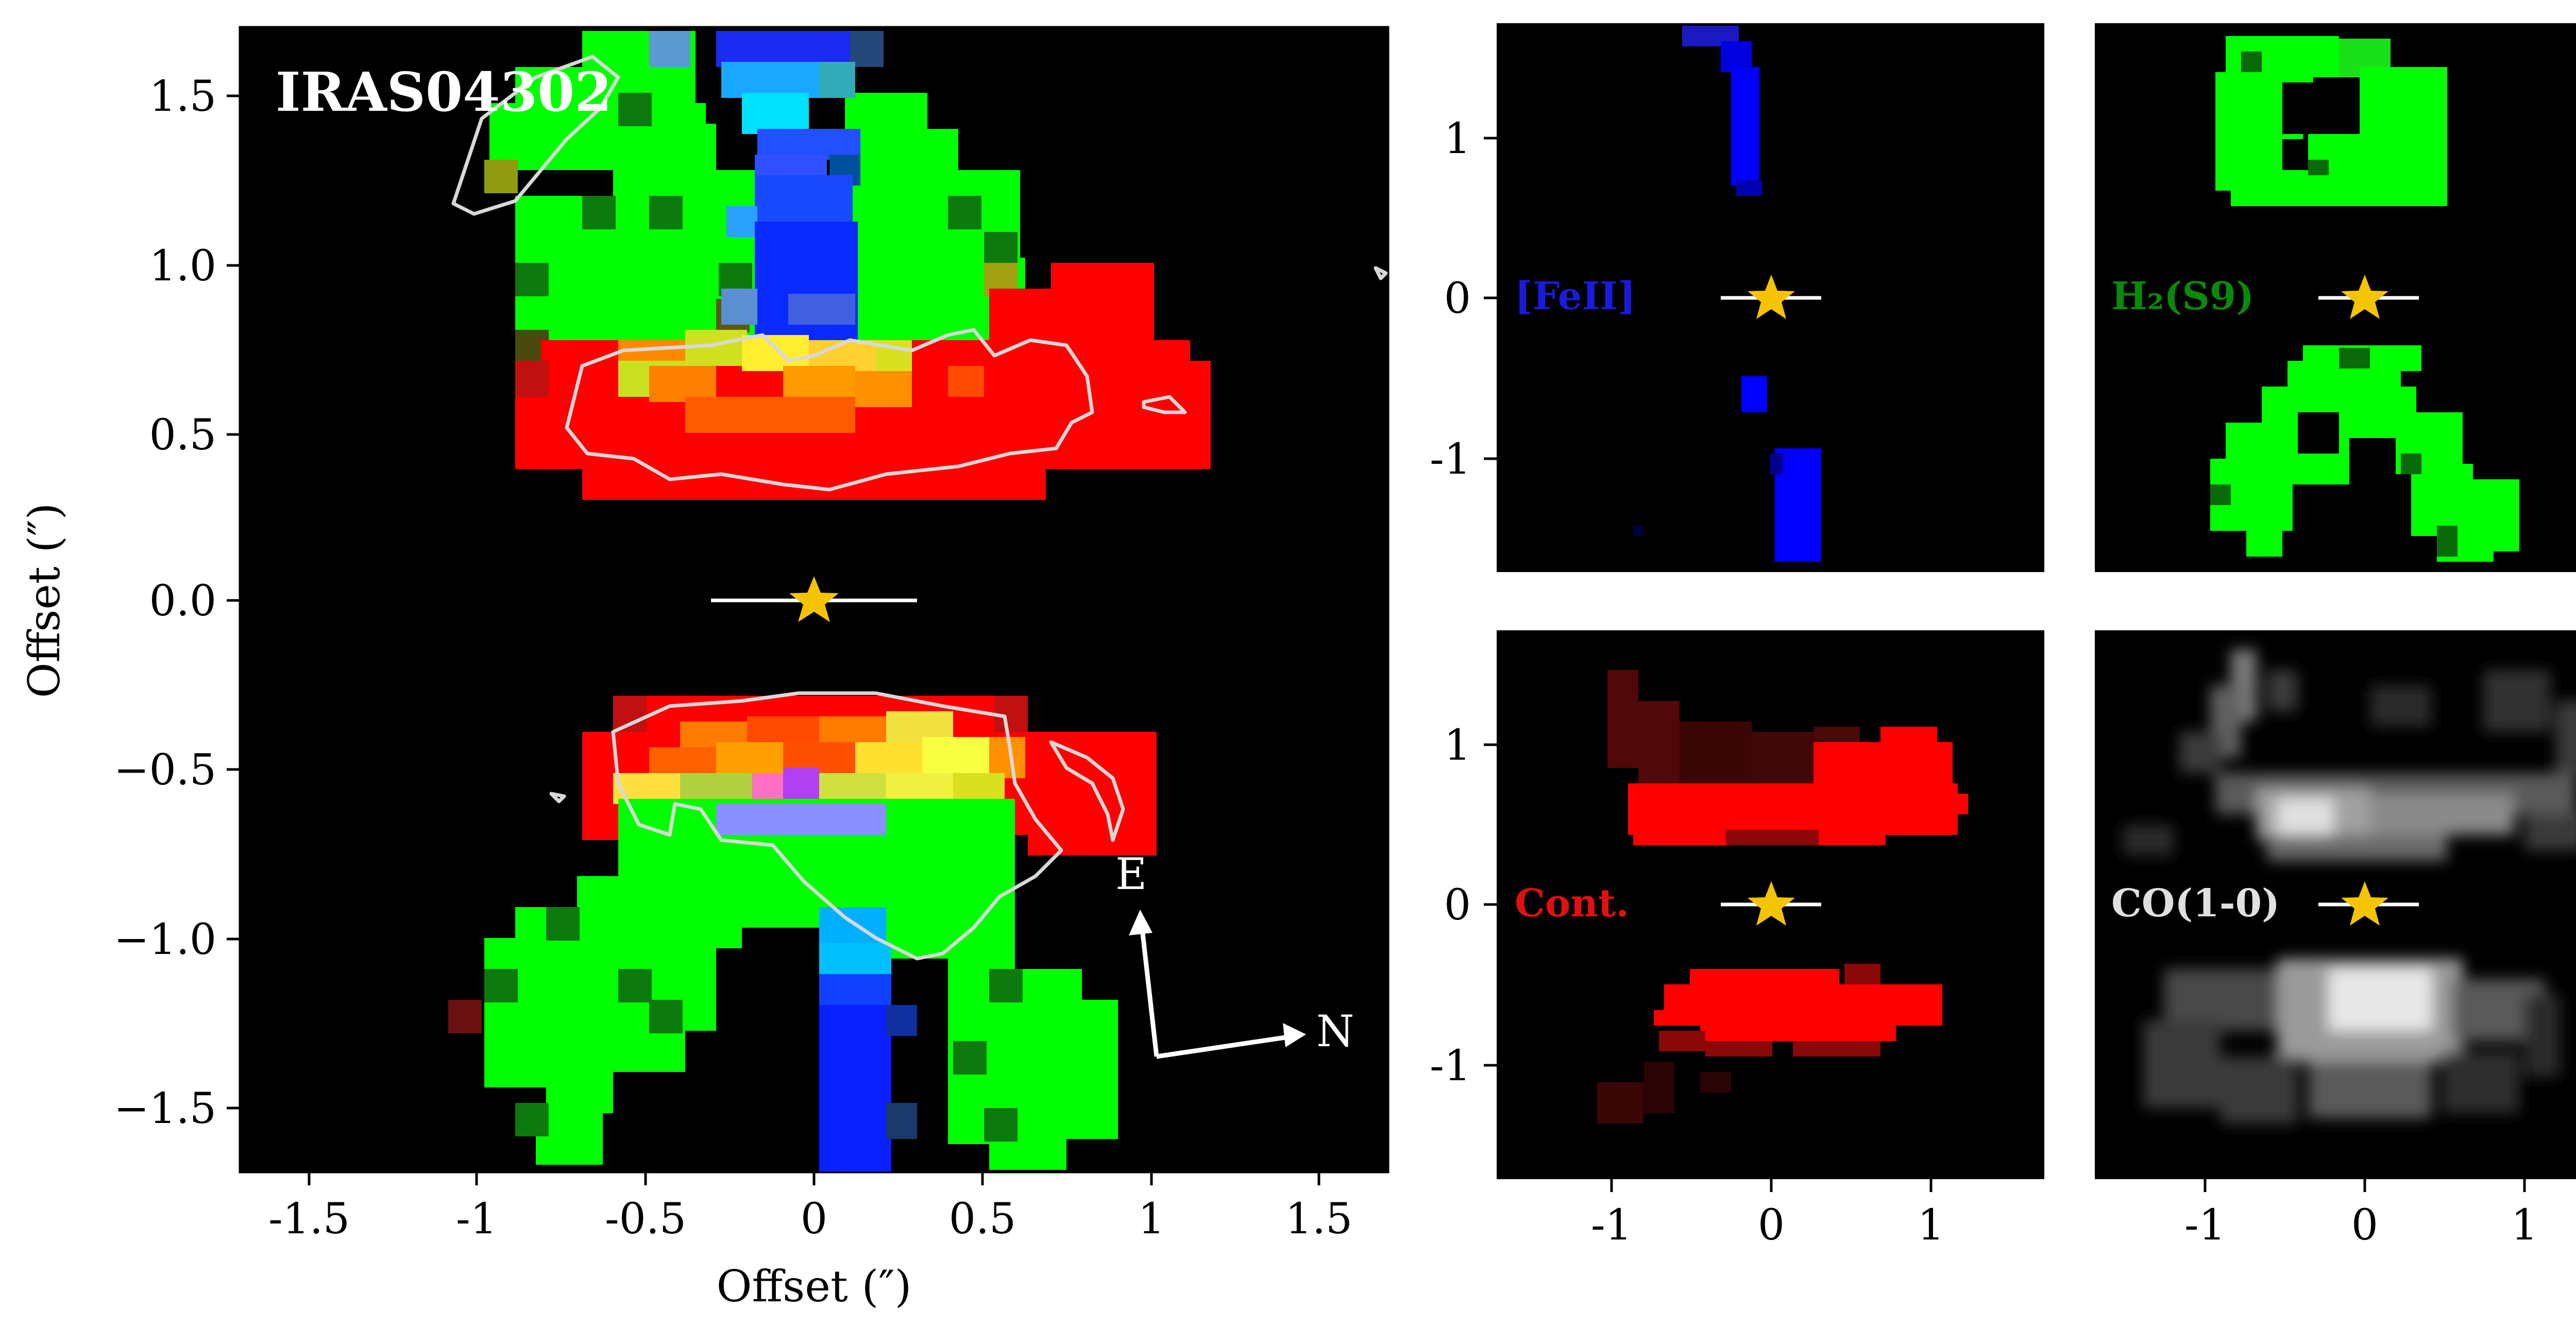 The width and height of the screenshot is (2576, 1341). What do you see at coordinates (1217, 985) in the screenshot?
I see `compass` at bounding box center [1217, 985].